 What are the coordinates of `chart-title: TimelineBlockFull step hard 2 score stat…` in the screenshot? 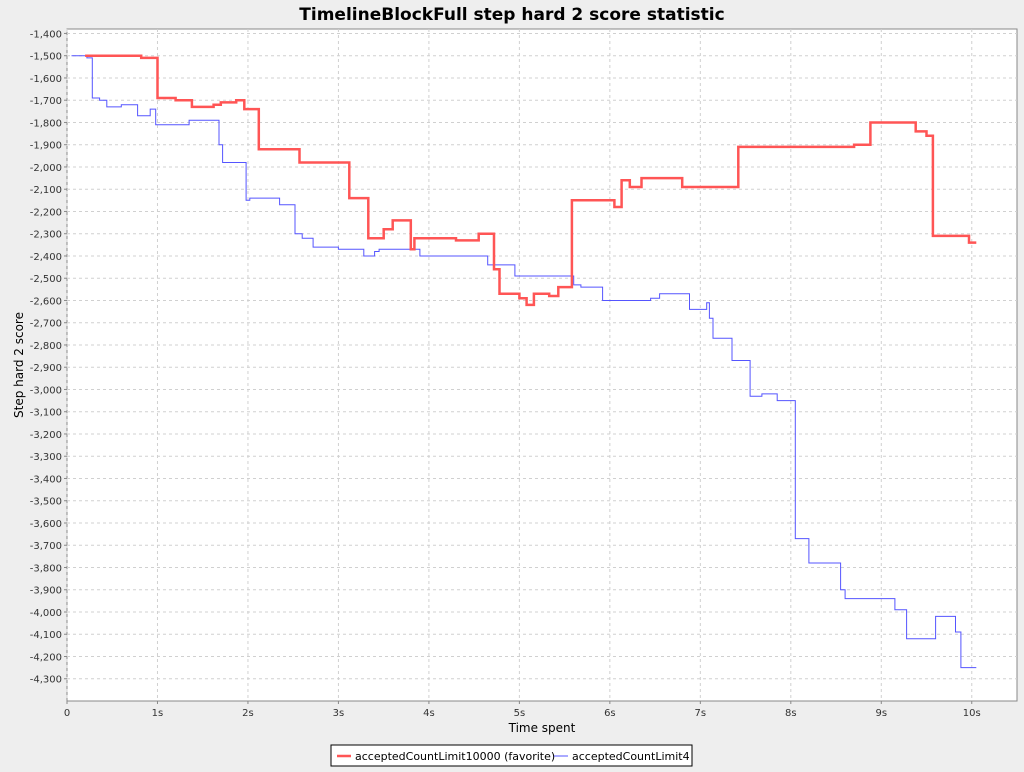 It's located at (511, 15).